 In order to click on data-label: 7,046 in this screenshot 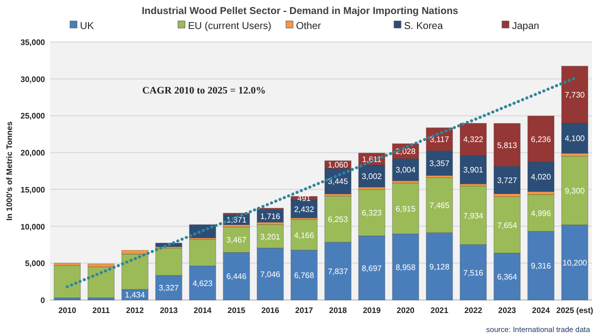, I will do `click(270, 275)`.